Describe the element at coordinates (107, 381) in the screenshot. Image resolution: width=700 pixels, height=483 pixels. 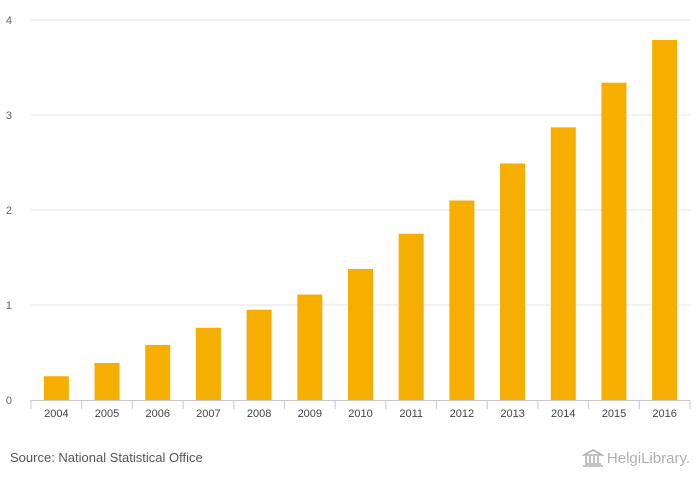
I see `bar-2005` at that location.